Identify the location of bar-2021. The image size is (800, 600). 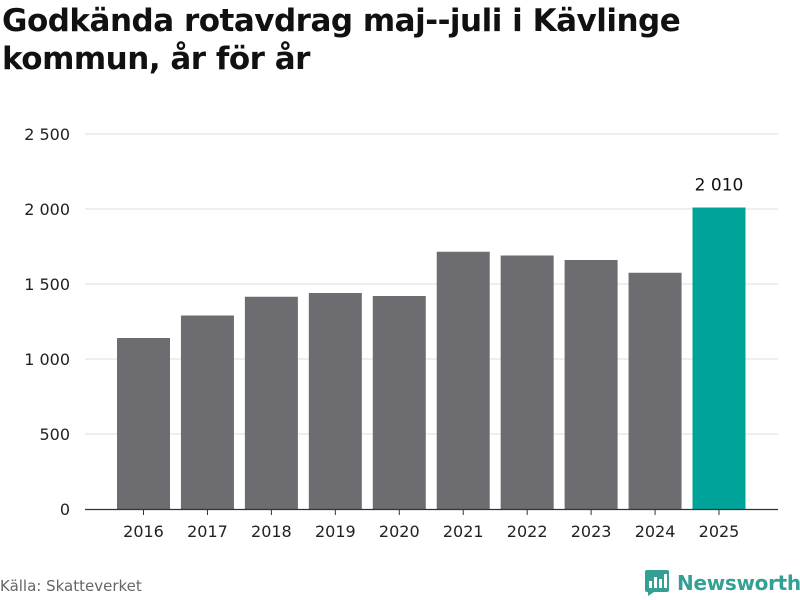
(463, 380).